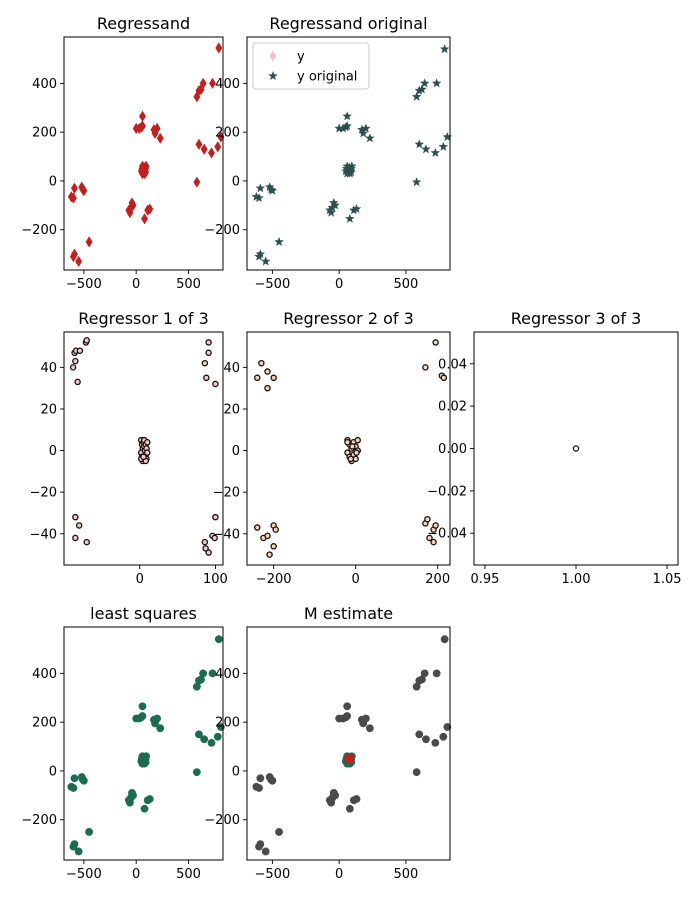 The width and height of the screenshot is (700, 900). Describe the element at coordinates (274, 579) in the screenshot. I see `x-tick-label: −200` at that location.